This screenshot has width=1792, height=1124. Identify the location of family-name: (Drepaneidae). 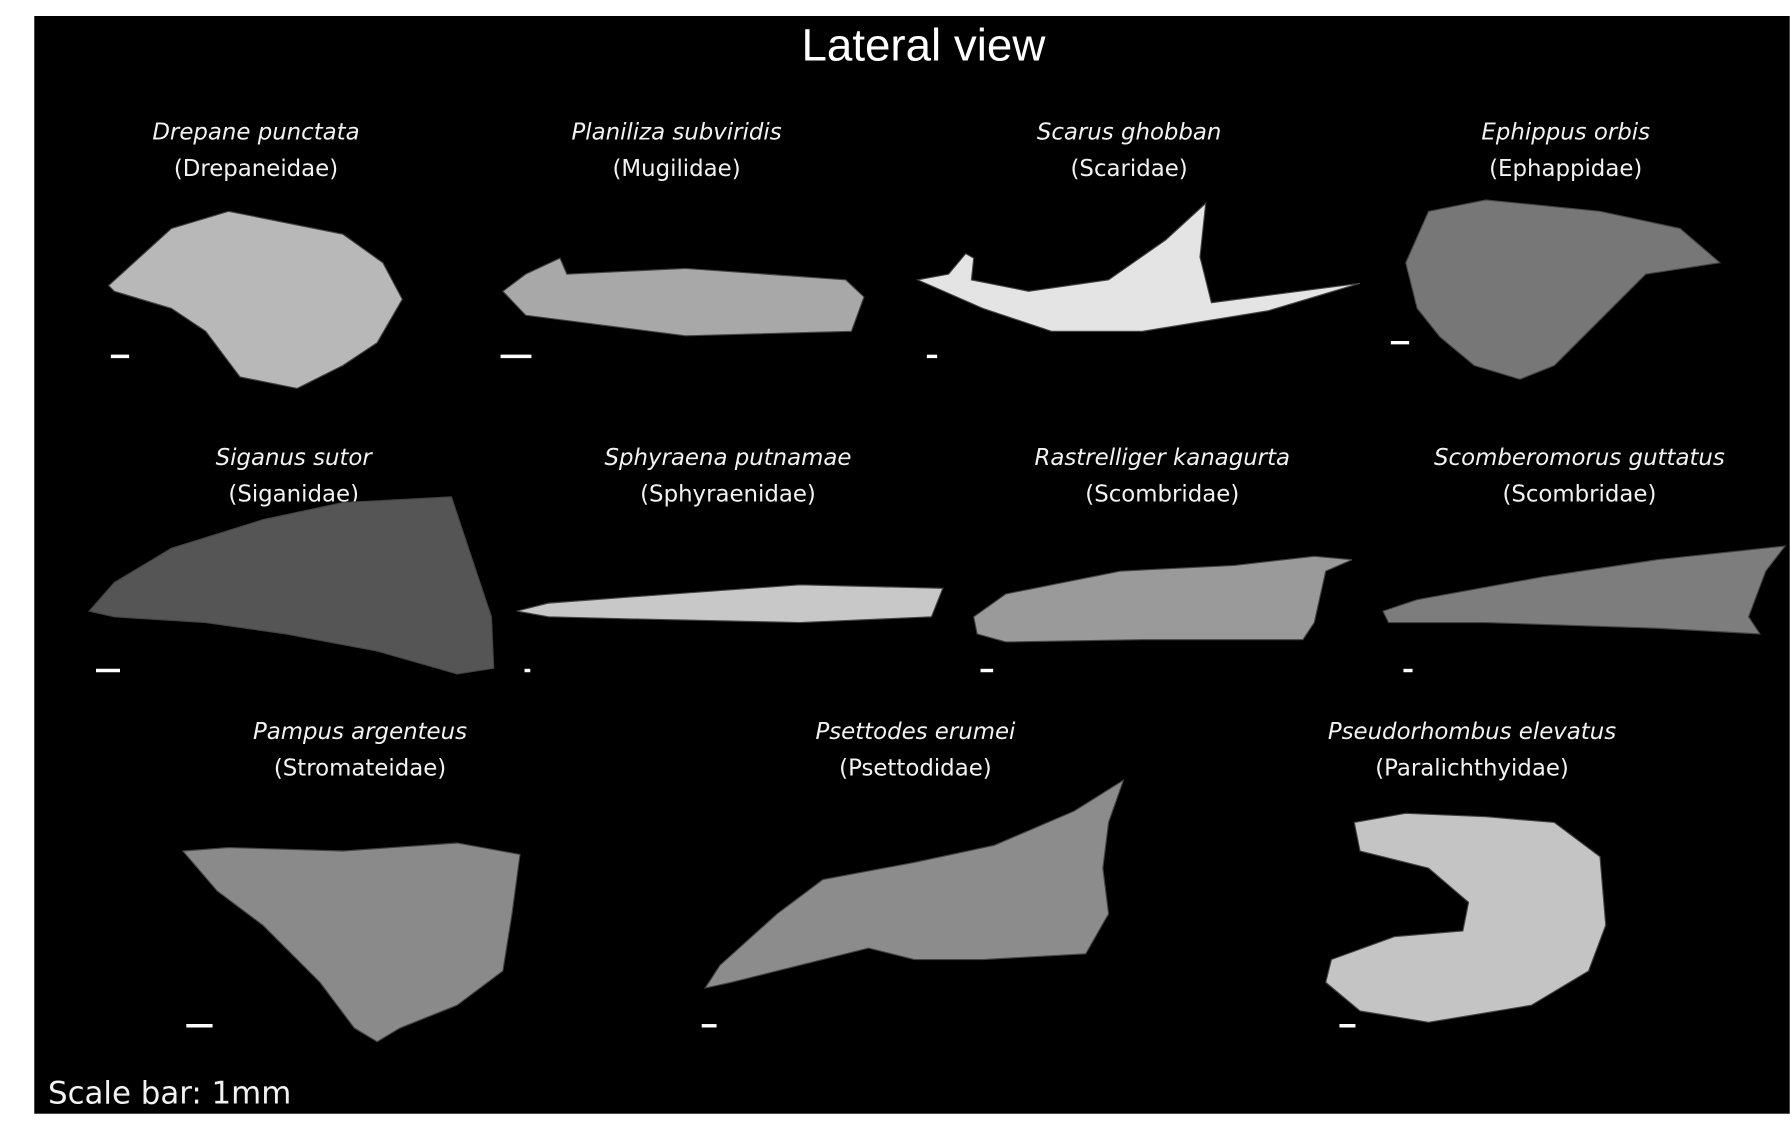
(256, 169).